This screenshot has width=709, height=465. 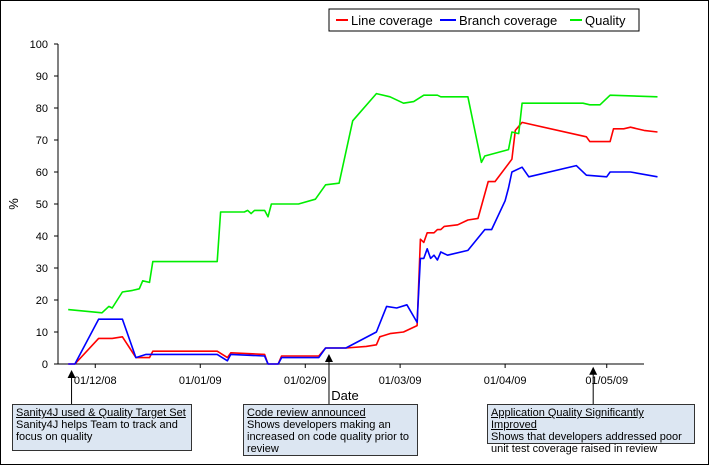 What do you see at coordinates (42, 333) in the screenshot?
I see `y-tick-label: 10` at bounding box center [42, 333].